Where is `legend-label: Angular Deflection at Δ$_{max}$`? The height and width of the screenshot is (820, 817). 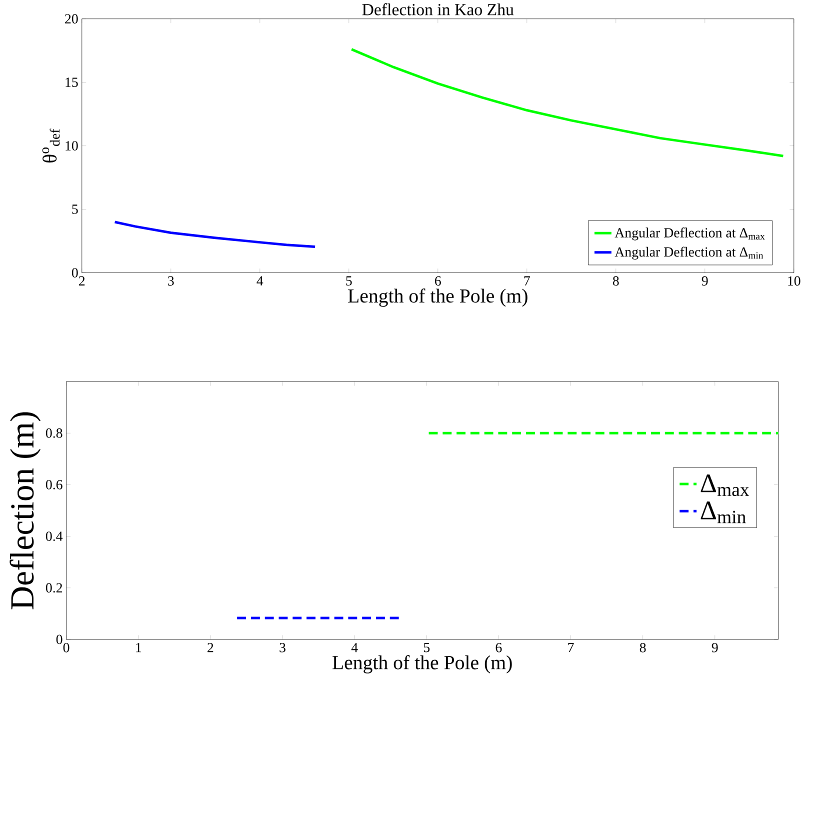 legend-label: Angular Deflection at Δ$_{max}$ is located at coordinates (690, 234).